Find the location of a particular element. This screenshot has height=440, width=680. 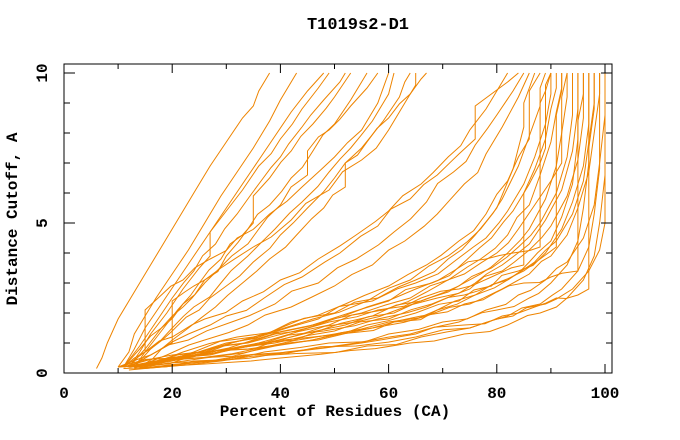

y-tick-label: 0 is located at coordinates (43, 373).